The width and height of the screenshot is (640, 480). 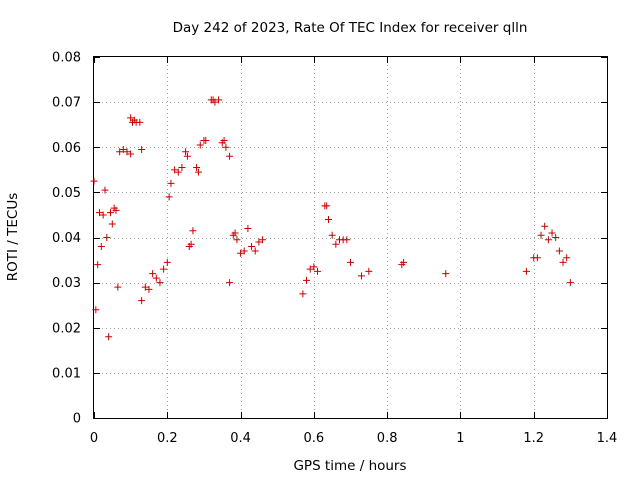 What do you see at coordinates (94, 438) in the screenshot?
I see `x-tick-label: 0` at bounding box center [94, 438].